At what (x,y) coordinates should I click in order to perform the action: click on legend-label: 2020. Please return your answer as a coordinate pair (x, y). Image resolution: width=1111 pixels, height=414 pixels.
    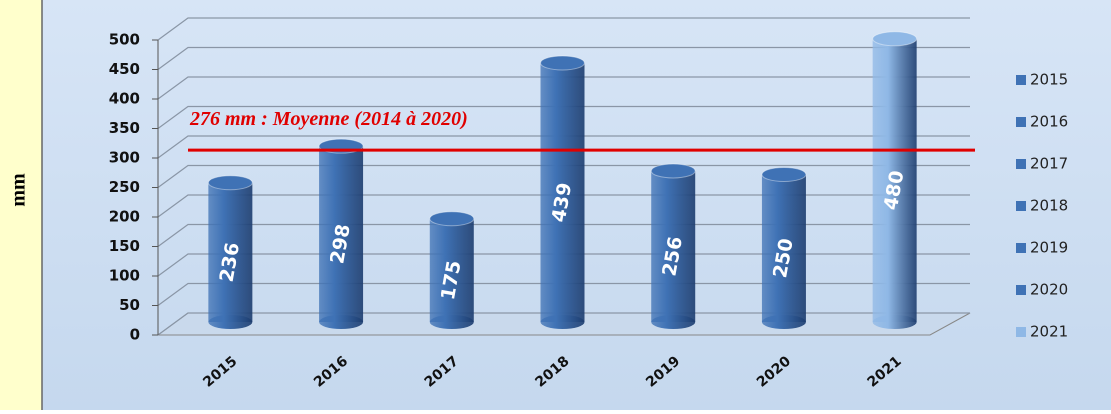
    Looking at the image, I should click on (1049, 290).